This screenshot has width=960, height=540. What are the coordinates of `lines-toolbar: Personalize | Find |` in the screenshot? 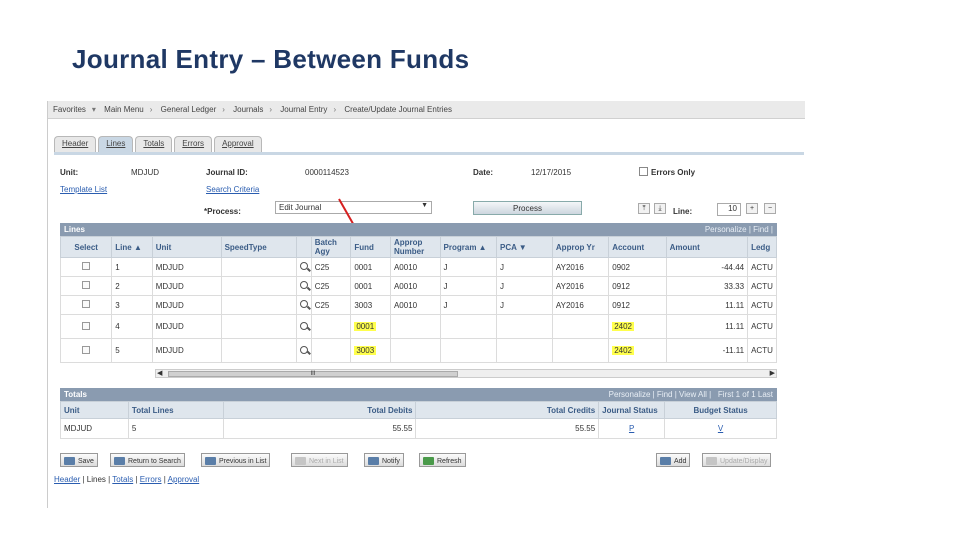 It's located at (738, 229).